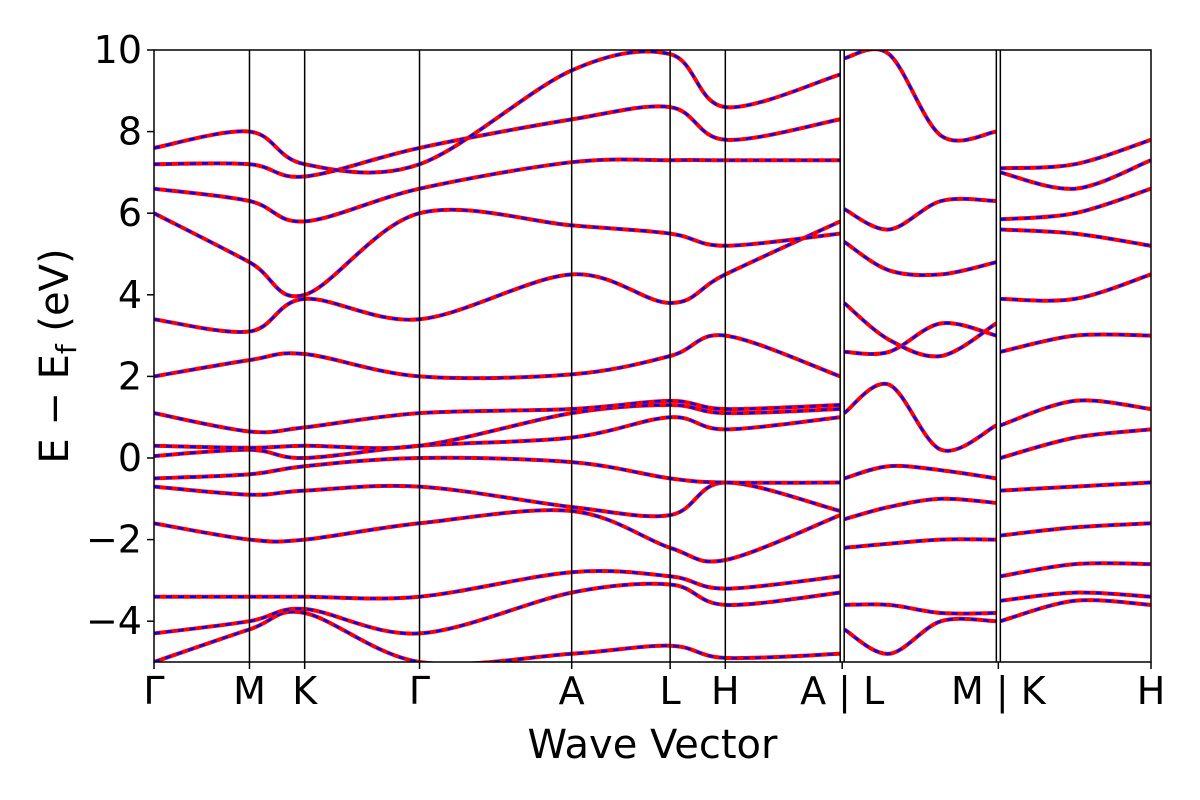 This screenshot has height=800, width=1200. Describe the element at coordinates (305, 691) in the screenshot. I see `x-tick-label: K` at that location.